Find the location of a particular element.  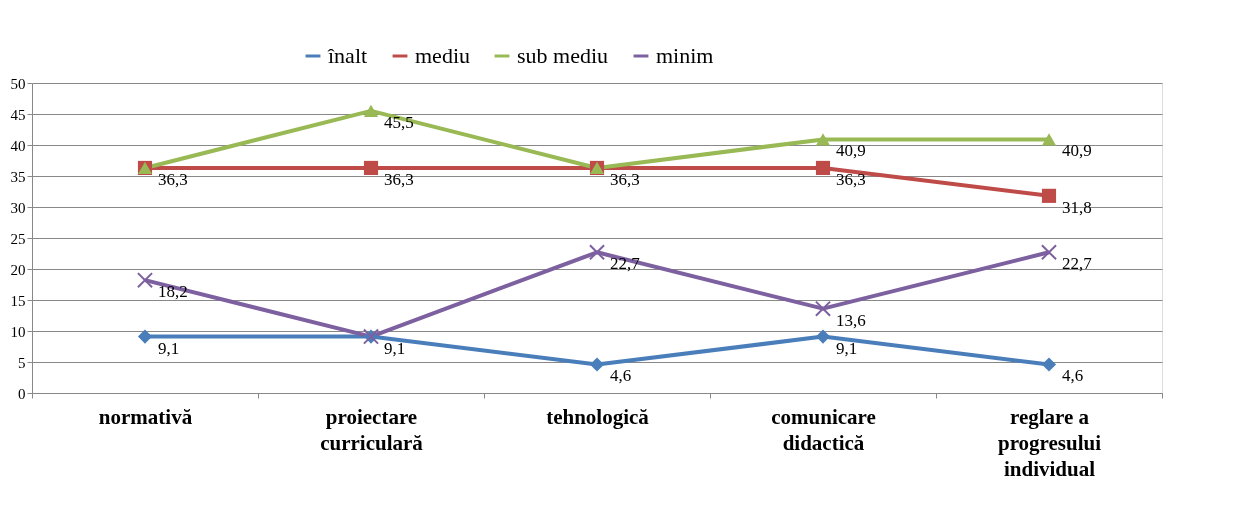

y-tick-label: 35 is located at coordinates (18, 176).